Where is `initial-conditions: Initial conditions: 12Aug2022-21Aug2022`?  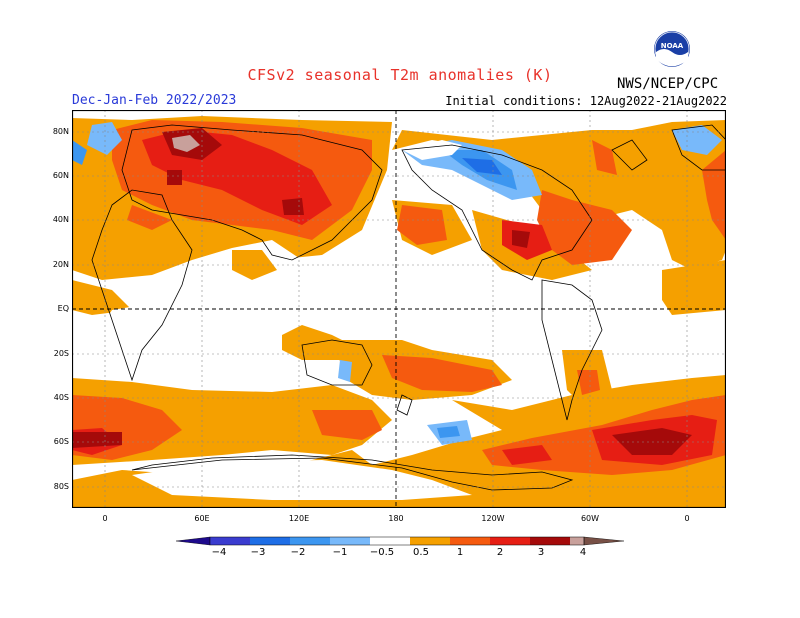
initial-conditions: Initial conditions: 12Aug2022-21Aug2022 is located at coordinates (586, 101).